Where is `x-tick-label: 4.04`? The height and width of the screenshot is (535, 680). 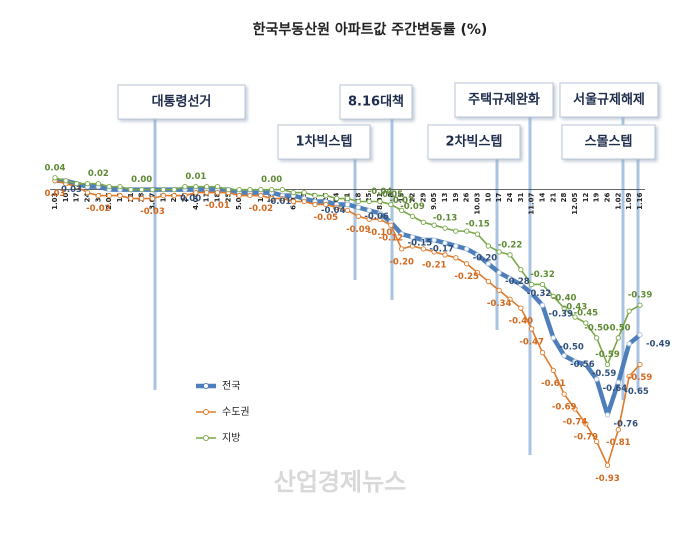
x-tick-label: 4.04 is located at coordinates (196, 201).